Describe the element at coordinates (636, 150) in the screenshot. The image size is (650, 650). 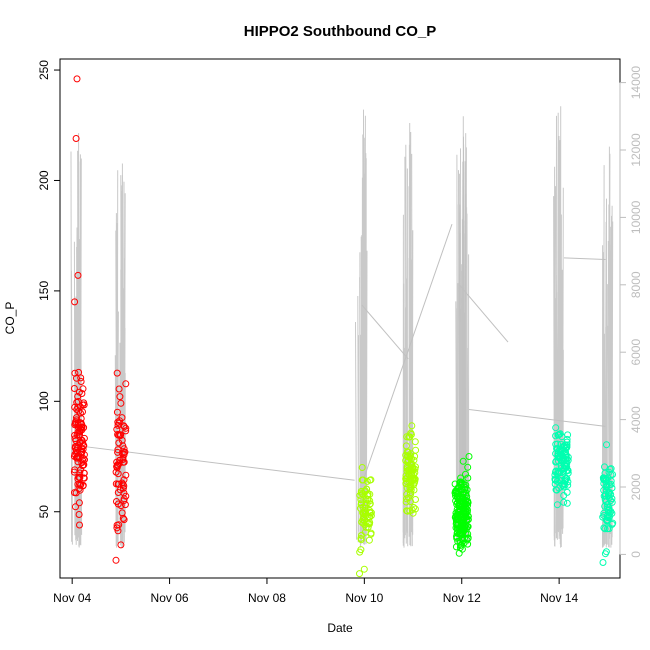
I see `y2-tick-label-6: 12000` at that location.